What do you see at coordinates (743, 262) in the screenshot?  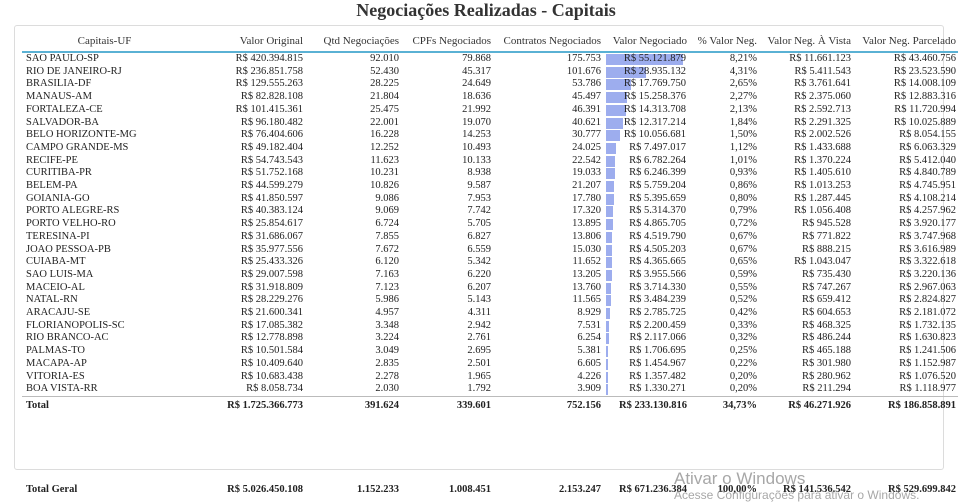 I see `row-pct: 0,65%` at bounding box center [743, 262].